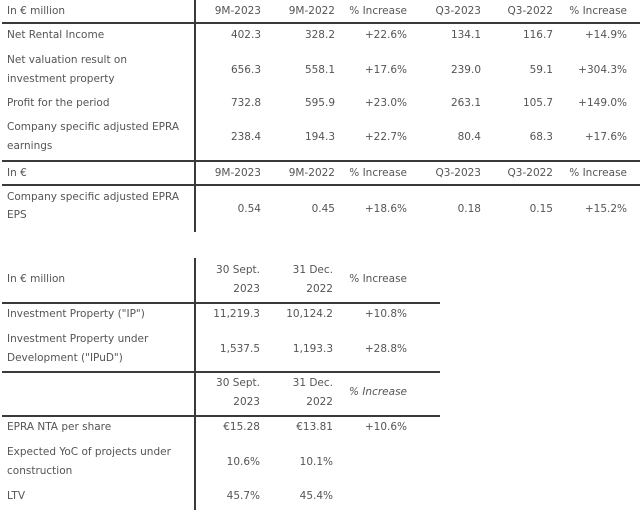 Image resolution: width=640 pixels, height=514 pixels. Describe the element at coordinates (89, 452) in the screenshot. I see `row-label: Expected YoC of projects under` at that location.